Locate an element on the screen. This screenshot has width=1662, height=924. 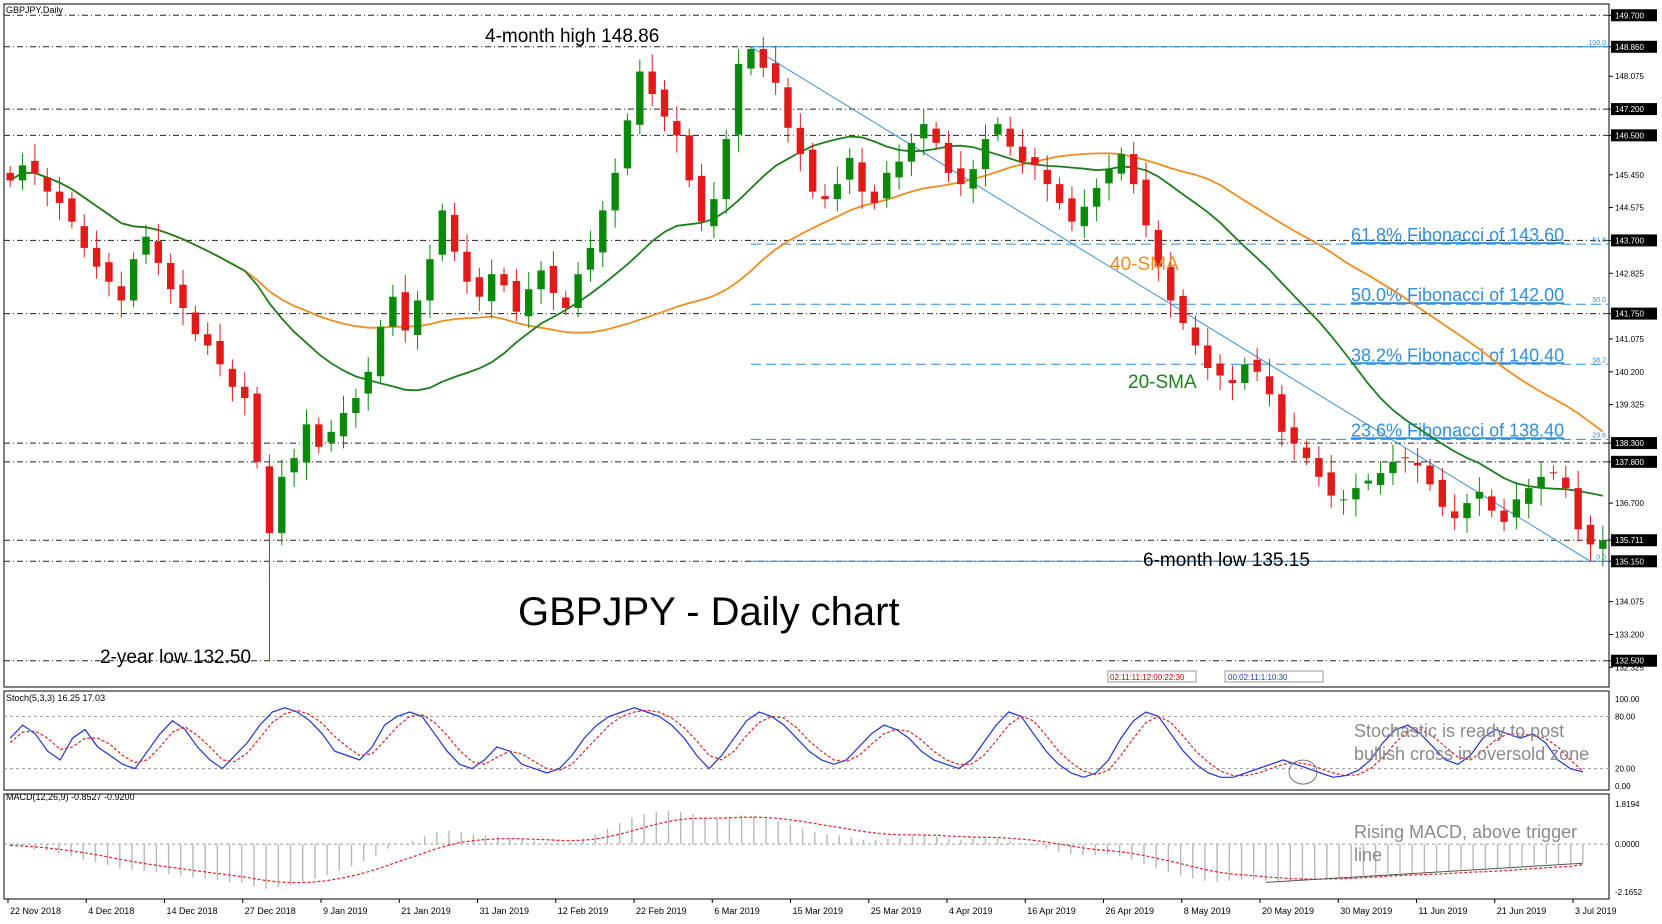
y-tick-label-9: 141.750 is located at coordinates (1629, 314).